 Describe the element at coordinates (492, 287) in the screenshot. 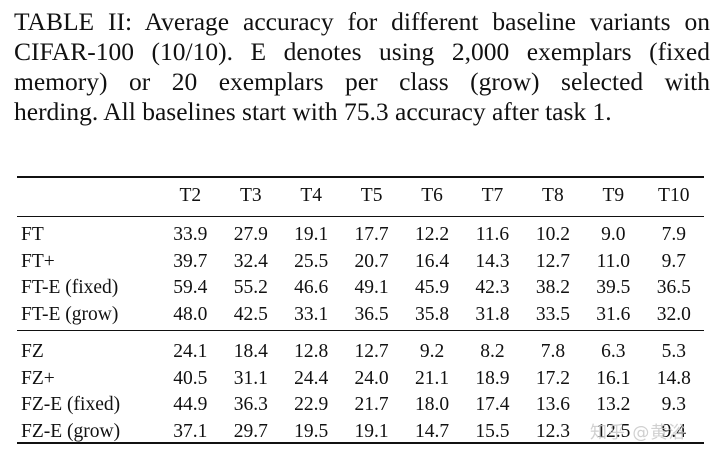

I see `accuracy-cell: 42.3` at that location.